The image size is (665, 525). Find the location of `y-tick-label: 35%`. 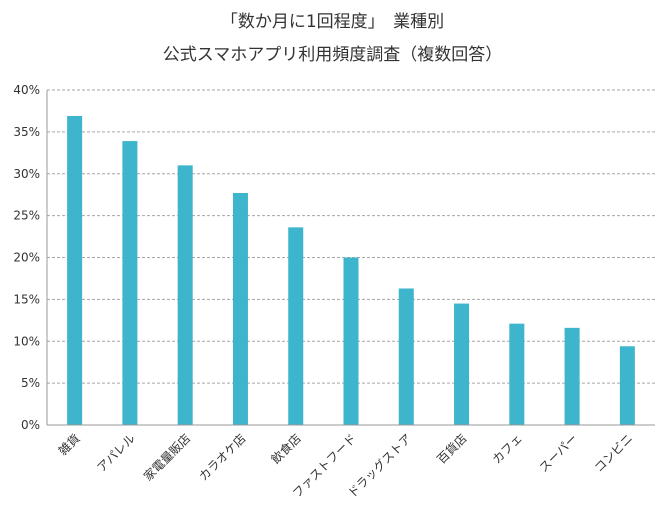

y-tick-label: 35% is located at coordinates (26, 132).